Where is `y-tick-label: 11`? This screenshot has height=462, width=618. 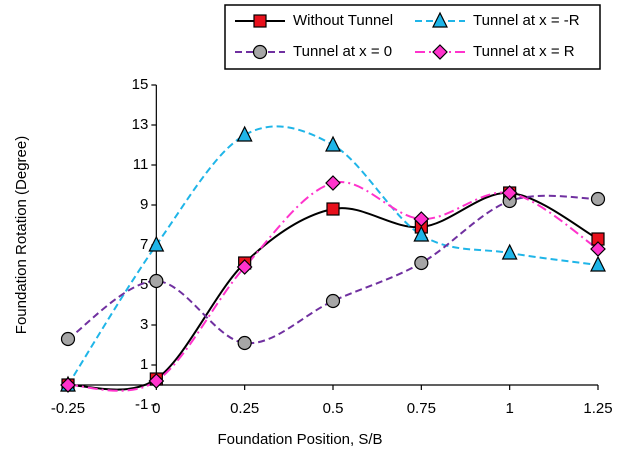 y-tick-label: 11 is located at coordinates (141, 164).